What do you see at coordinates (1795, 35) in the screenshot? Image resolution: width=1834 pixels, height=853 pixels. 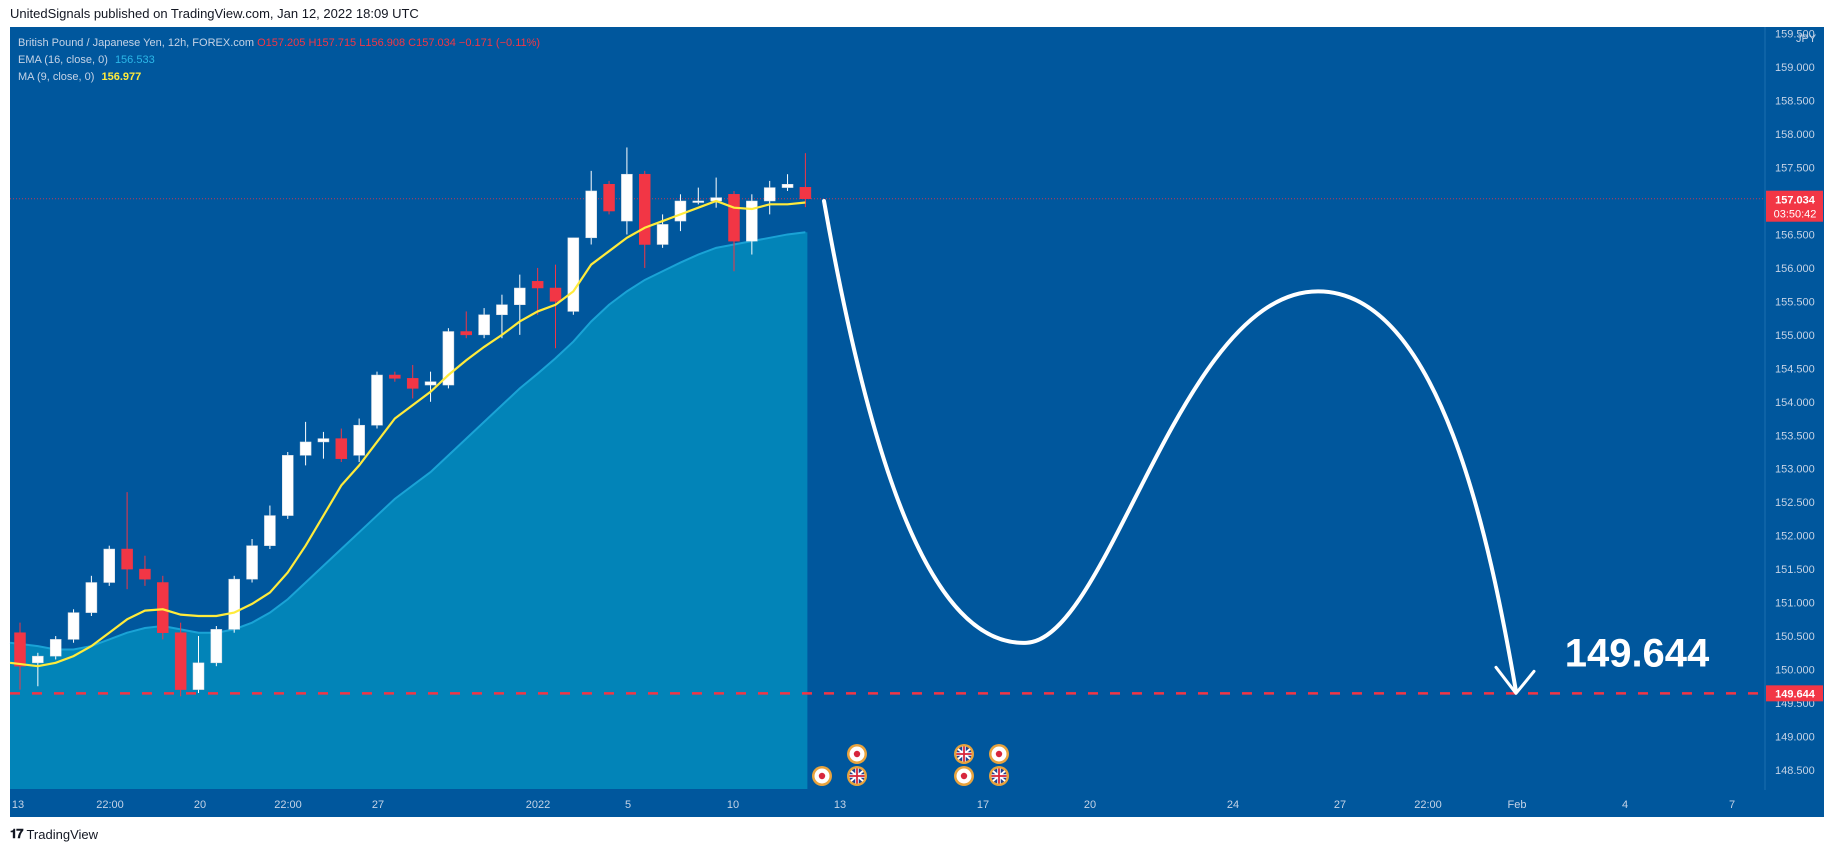 I see `y-tick-label: 159.500` at bounding box center [1795, 35].